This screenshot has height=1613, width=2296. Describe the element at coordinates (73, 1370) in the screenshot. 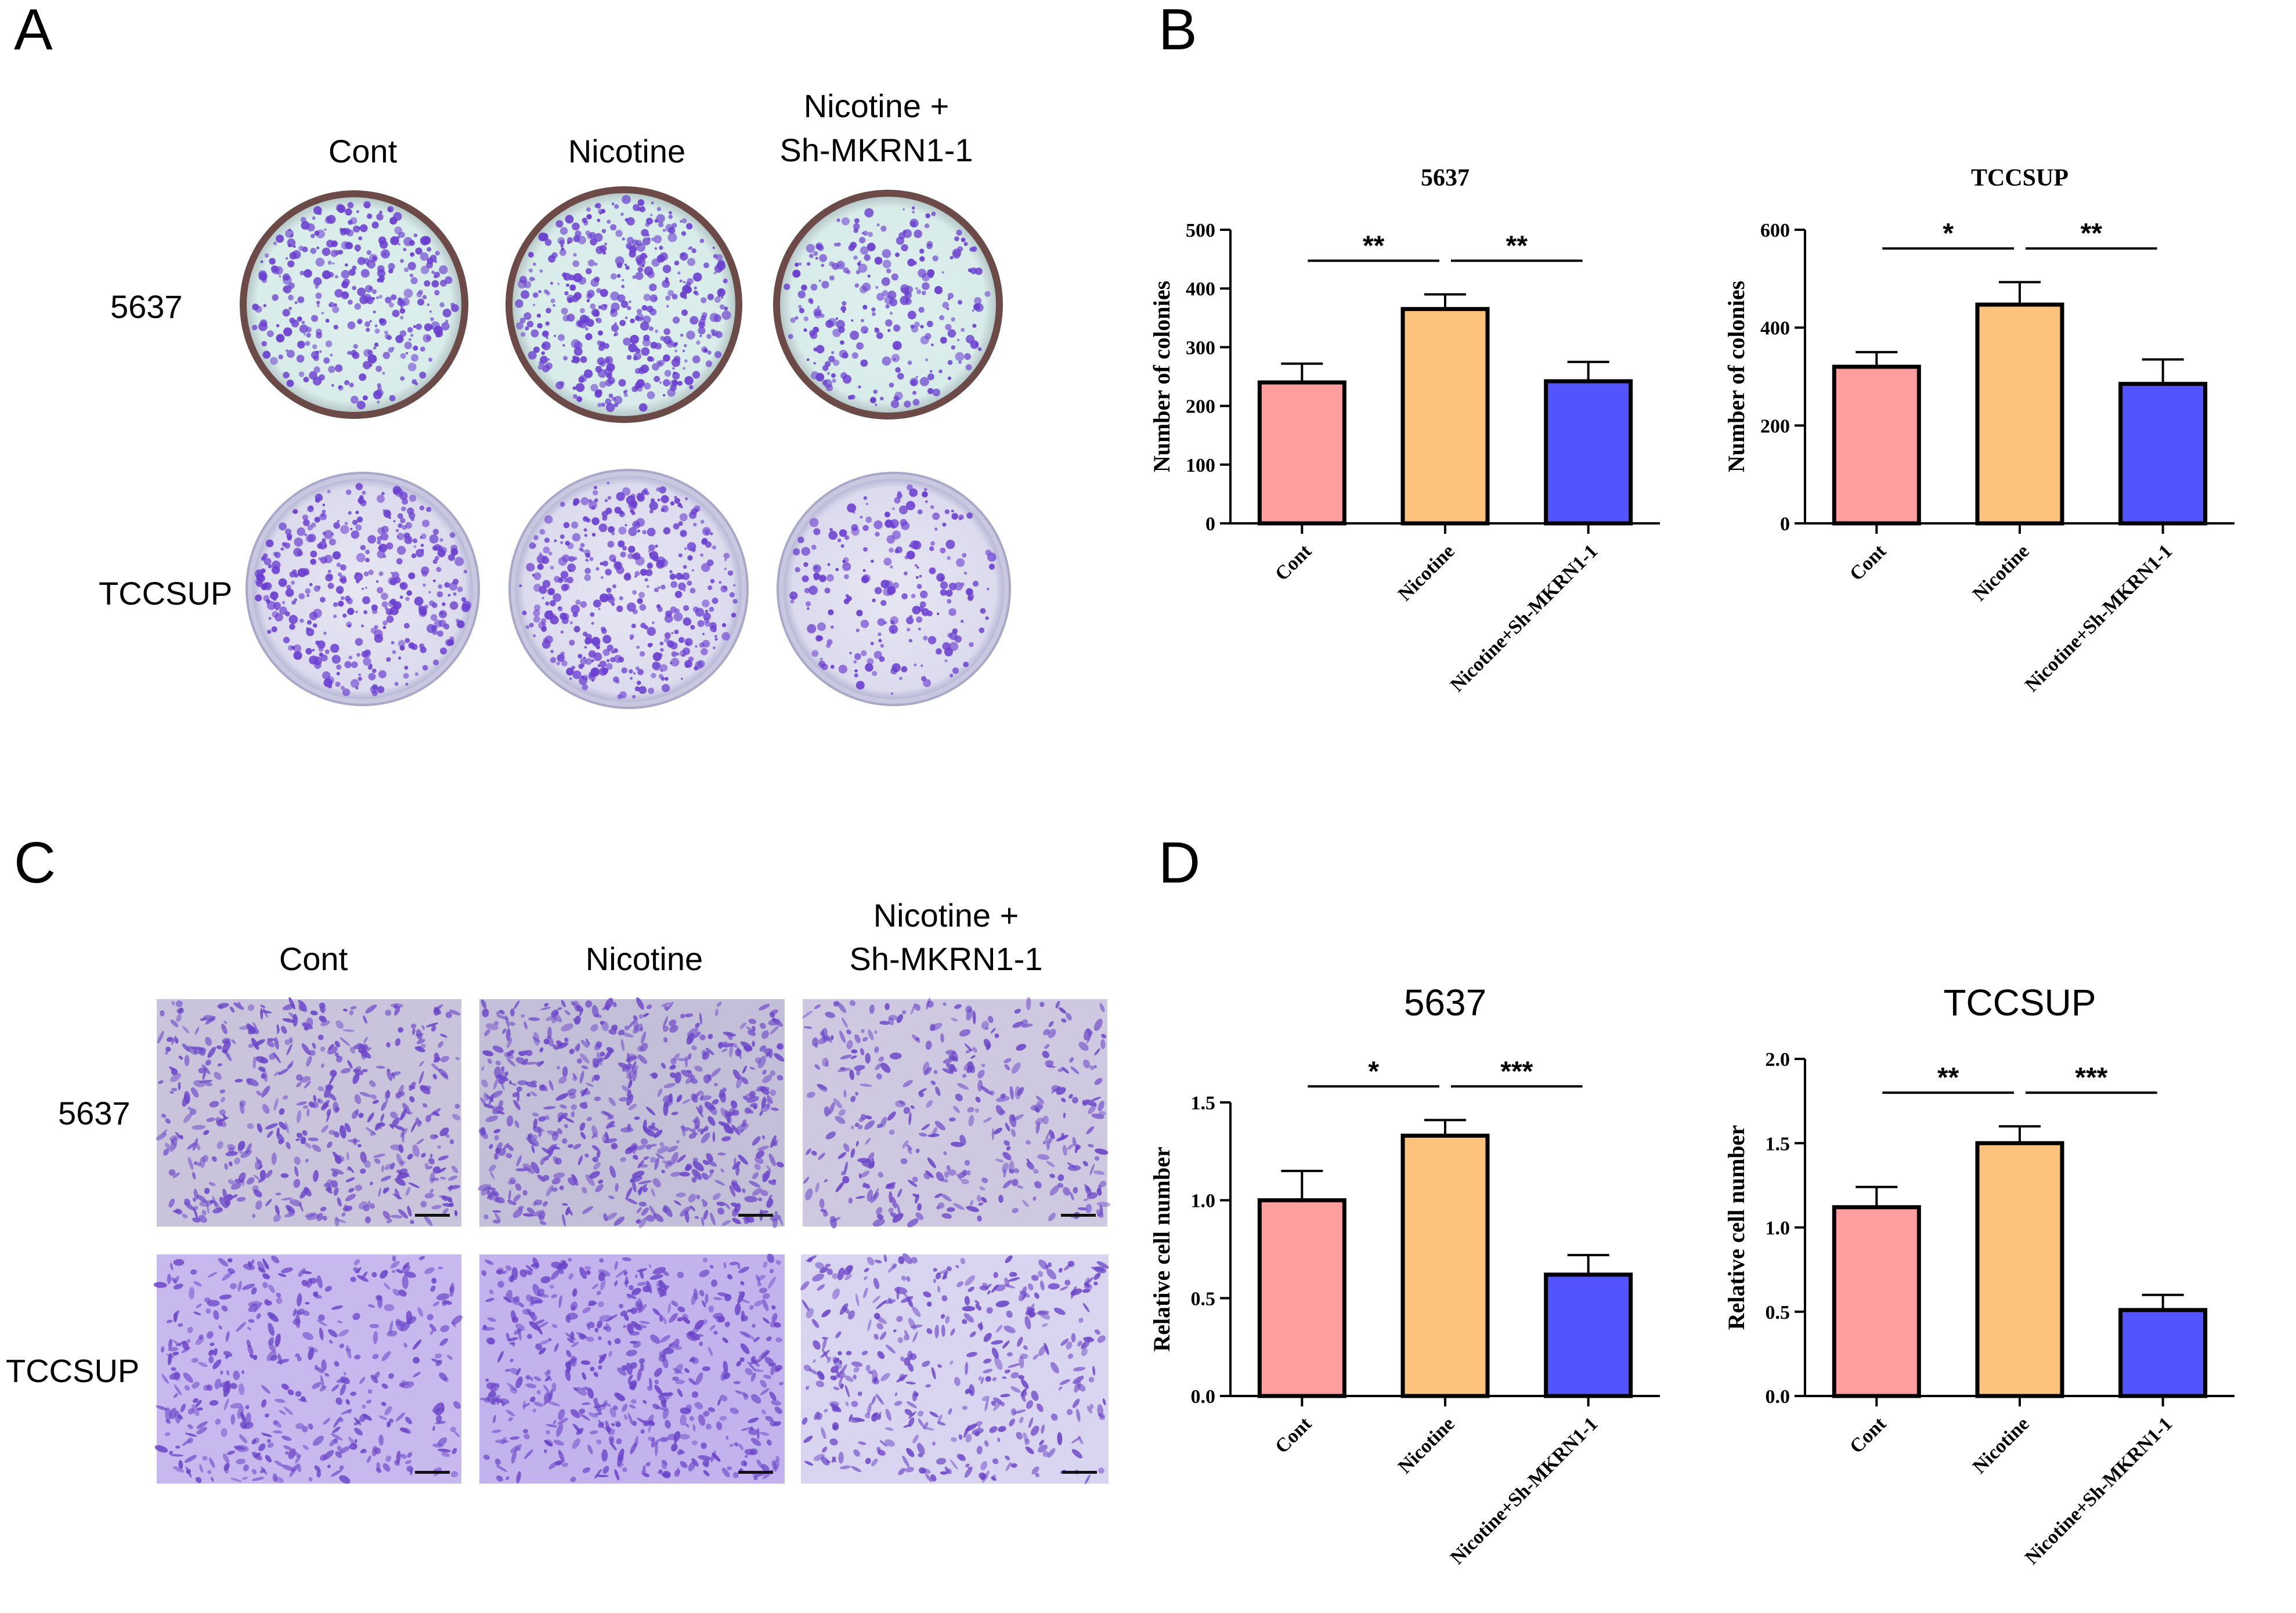

I see `row-label-tccsup-c: TCCSUP` at that location.